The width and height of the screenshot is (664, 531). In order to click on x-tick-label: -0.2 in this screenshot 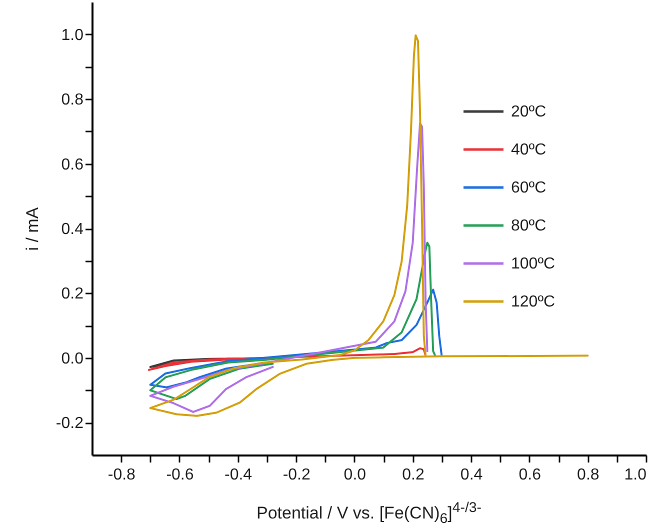, I will do `click(296, 475)`.